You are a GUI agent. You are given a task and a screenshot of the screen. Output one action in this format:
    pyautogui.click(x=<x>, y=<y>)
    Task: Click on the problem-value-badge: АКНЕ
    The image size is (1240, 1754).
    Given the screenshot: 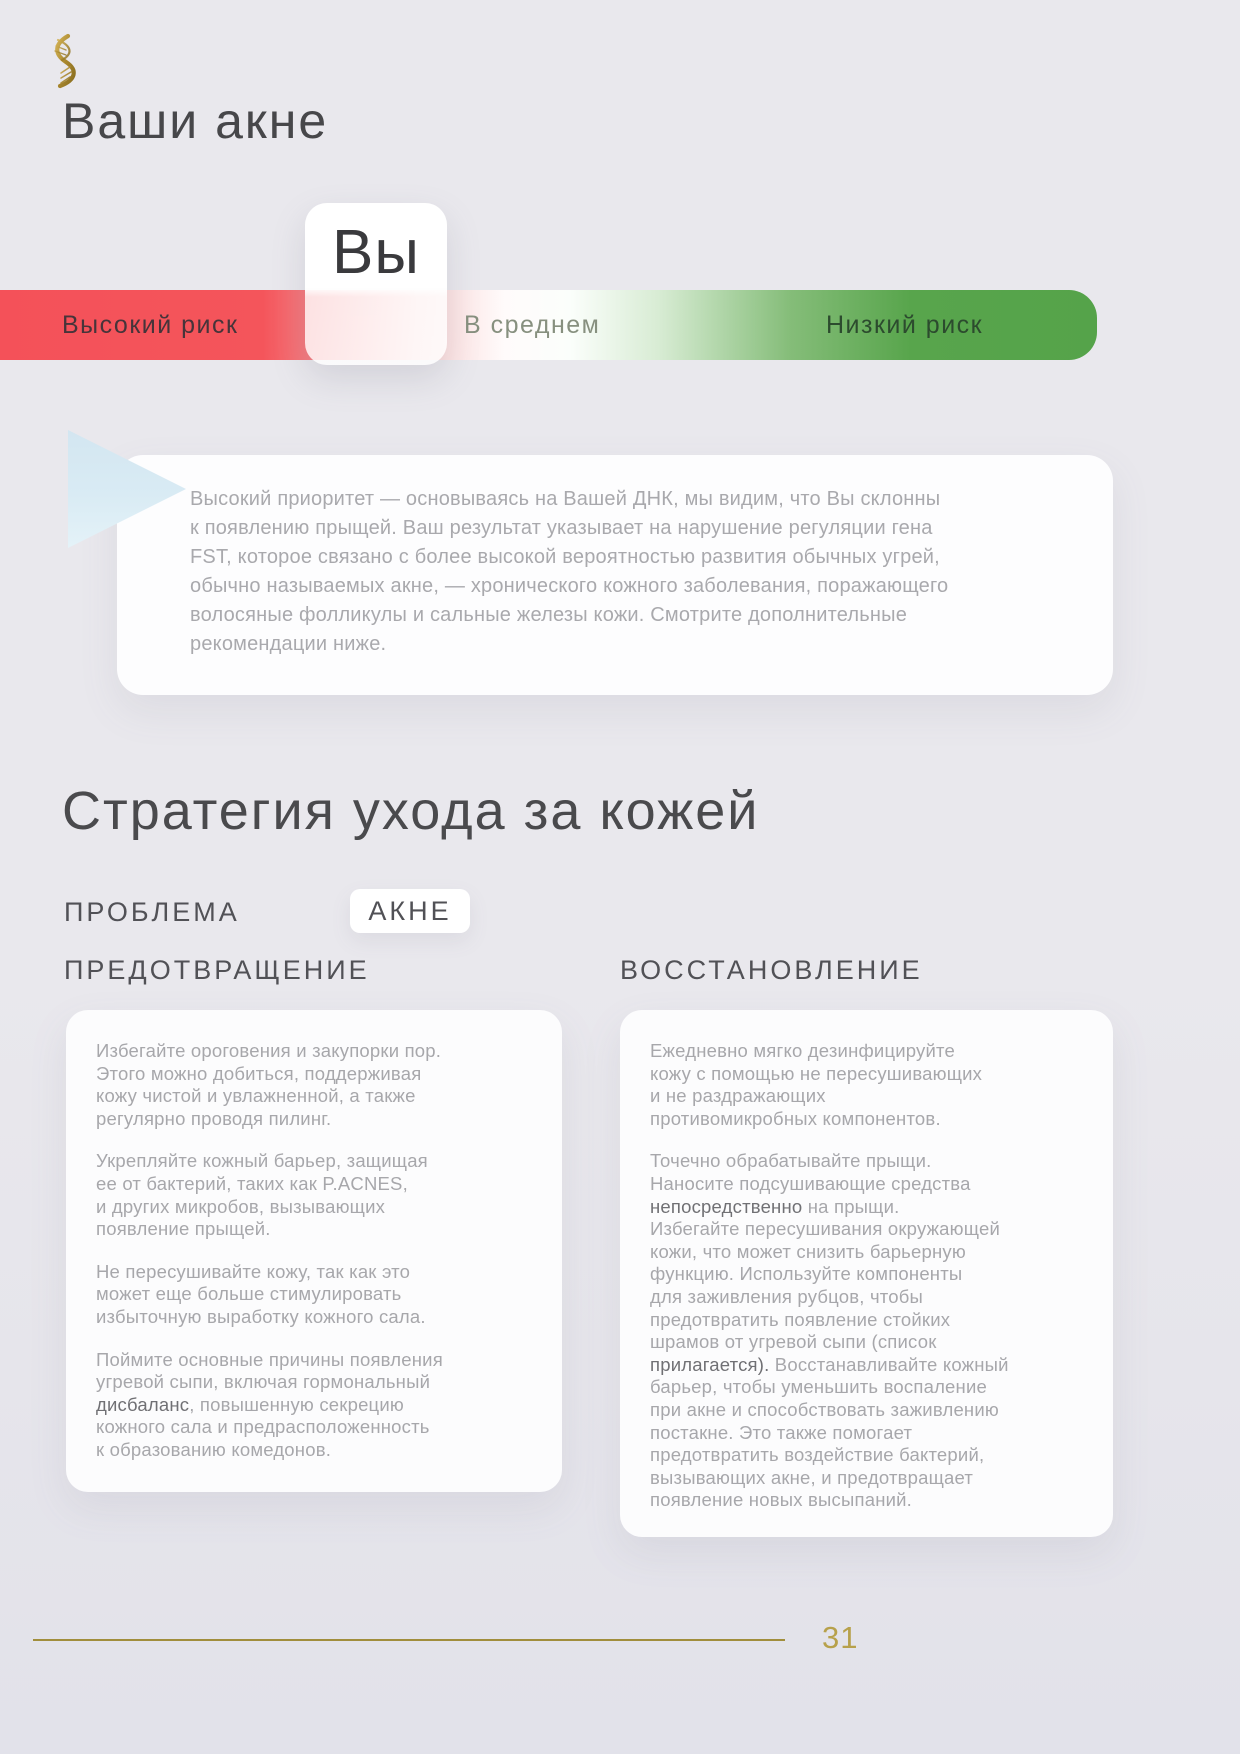 What is the action you would take?
    pyautogui.click(x=410, y=911)
    